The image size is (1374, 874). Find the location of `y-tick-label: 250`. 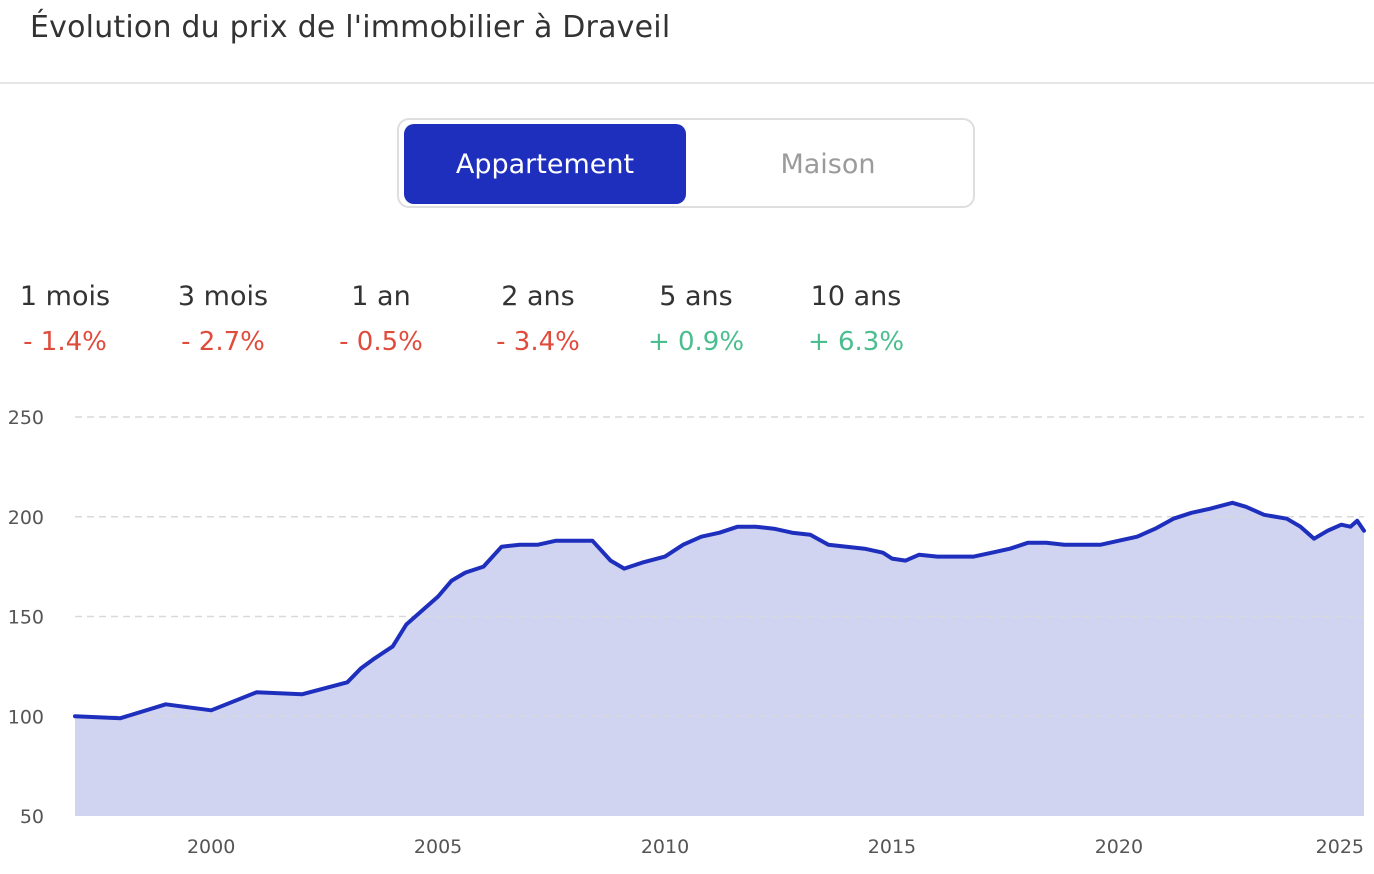

y-tick-label: 250 is located at coordinates (26, 418).